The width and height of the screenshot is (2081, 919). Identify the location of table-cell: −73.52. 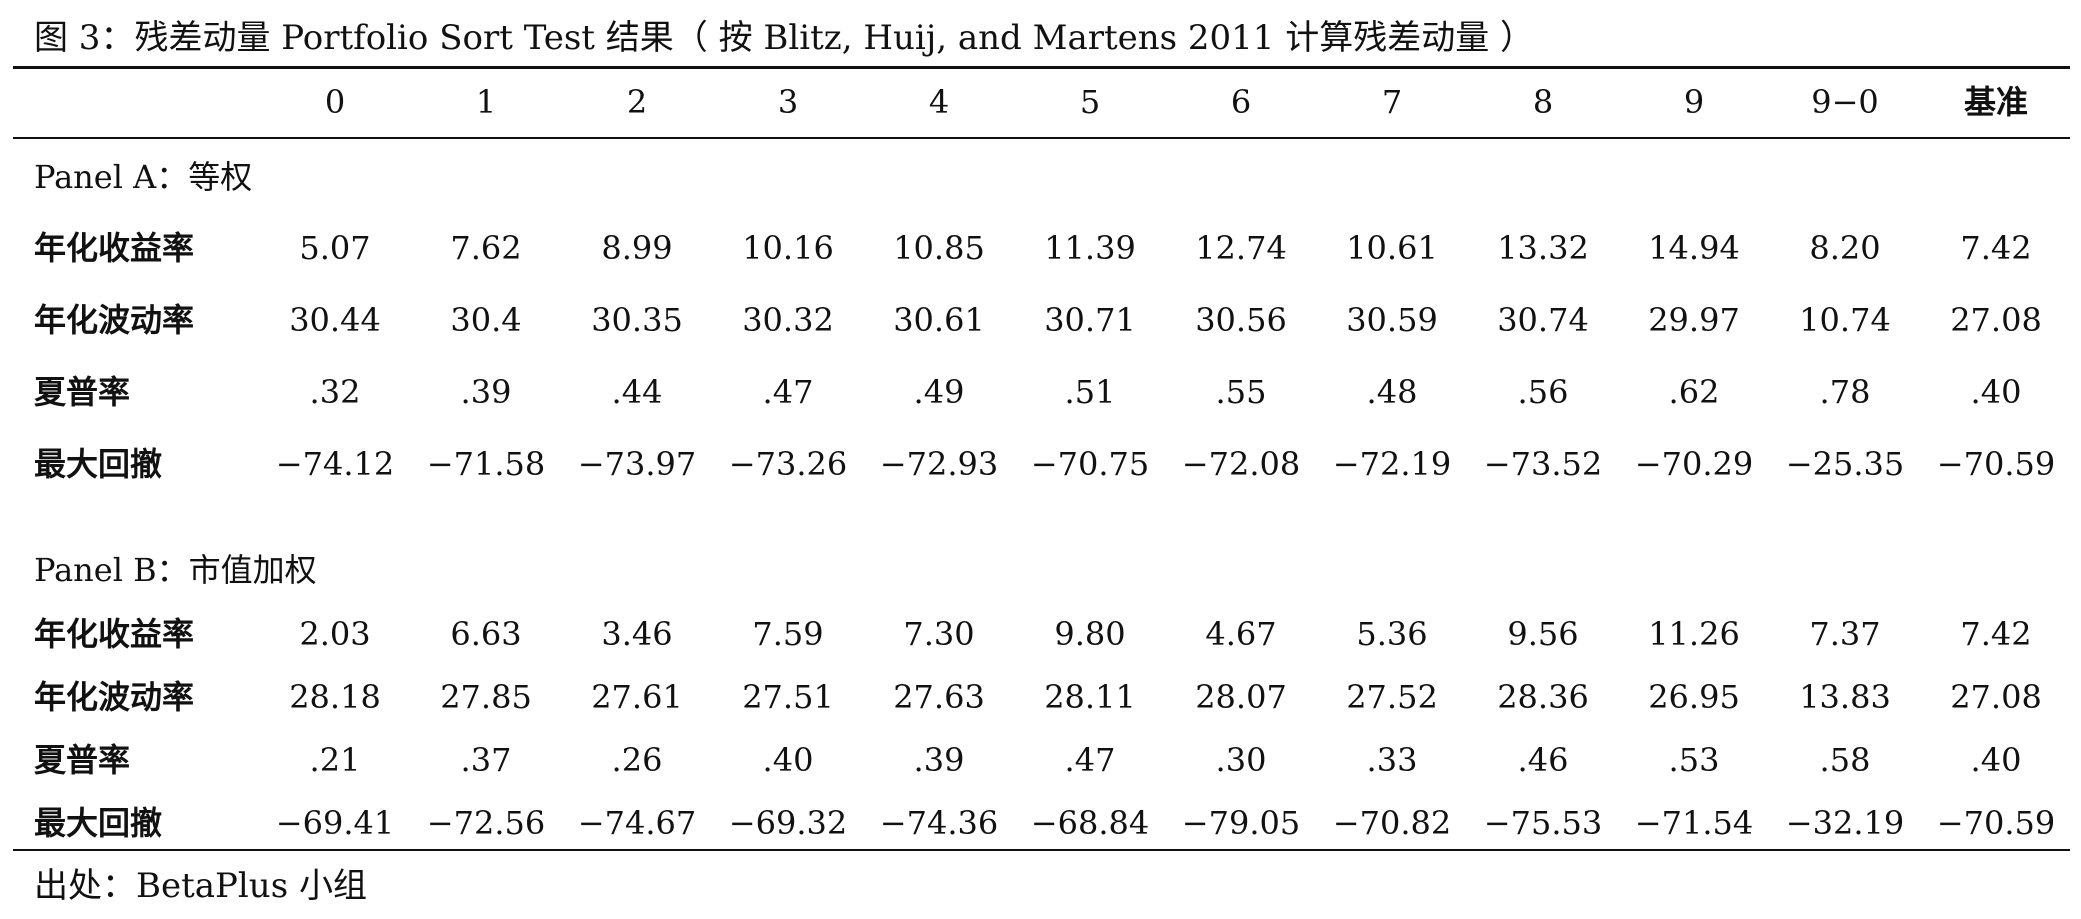
(1543, 464).